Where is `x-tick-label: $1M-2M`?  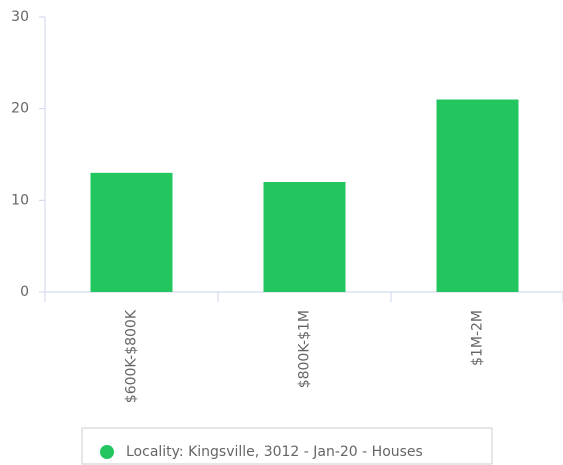
x-tick-label: $1M-2M is located at coordinates (478, 338).